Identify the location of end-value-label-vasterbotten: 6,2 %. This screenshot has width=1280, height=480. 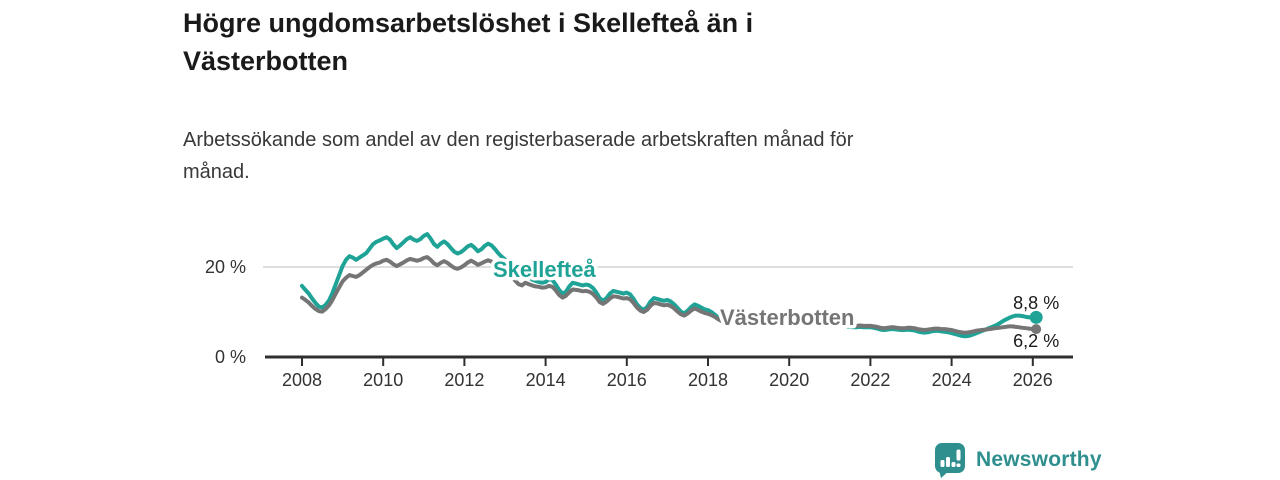
(1036, 341).